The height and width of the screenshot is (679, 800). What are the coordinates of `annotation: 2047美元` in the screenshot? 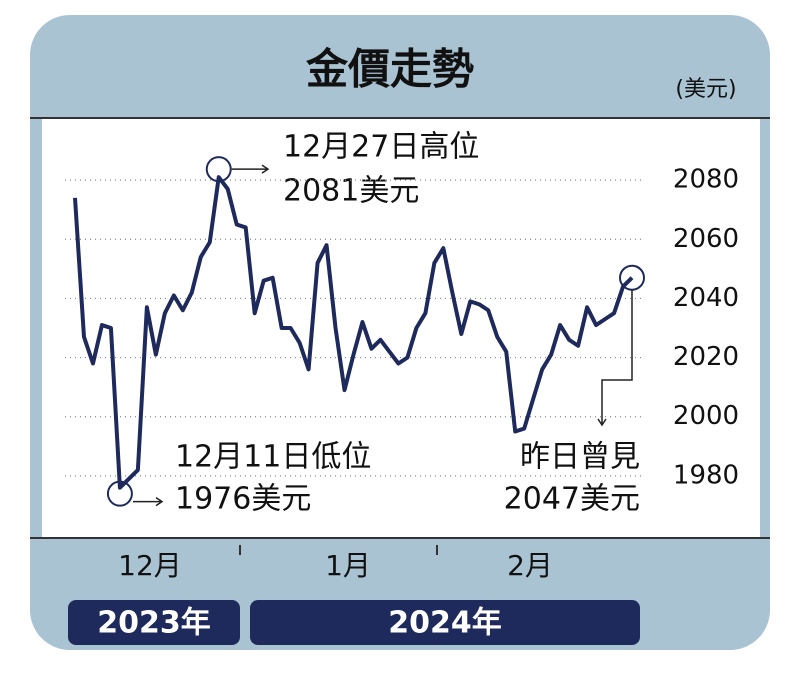 It's located at (572, 499).